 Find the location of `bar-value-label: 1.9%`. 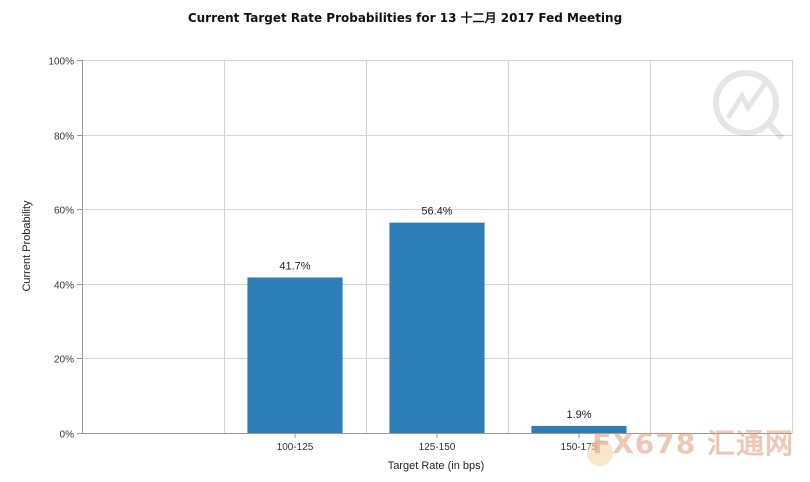

bar-value-label: 1.9% is located at coordinates (578, 415).